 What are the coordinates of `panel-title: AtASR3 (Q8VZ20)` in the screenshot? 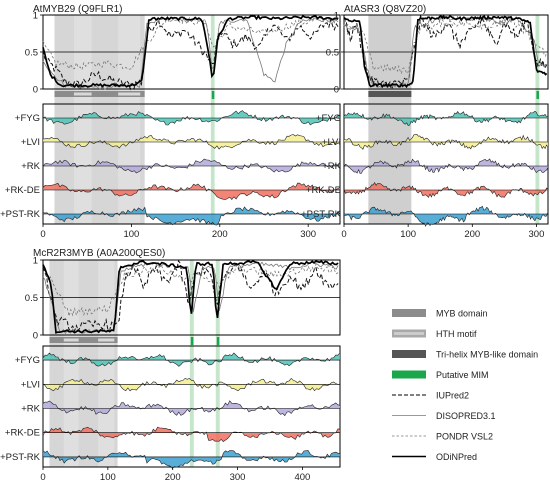 It's located at (385, 9).